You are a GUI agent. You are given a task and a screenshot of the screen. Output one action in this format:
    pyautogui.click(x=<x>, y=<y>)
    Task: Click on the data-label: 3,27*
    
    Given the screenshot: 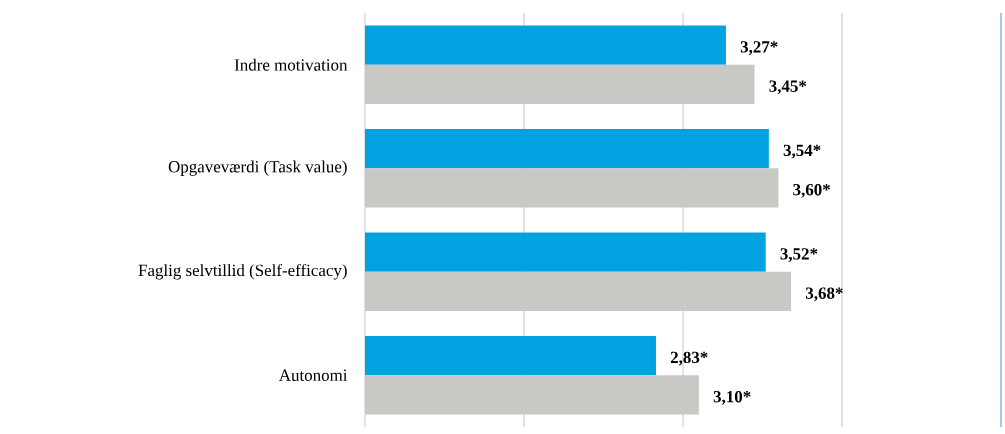 What is the action you would take?
    pyautogui.click(x=759, y=48)
    